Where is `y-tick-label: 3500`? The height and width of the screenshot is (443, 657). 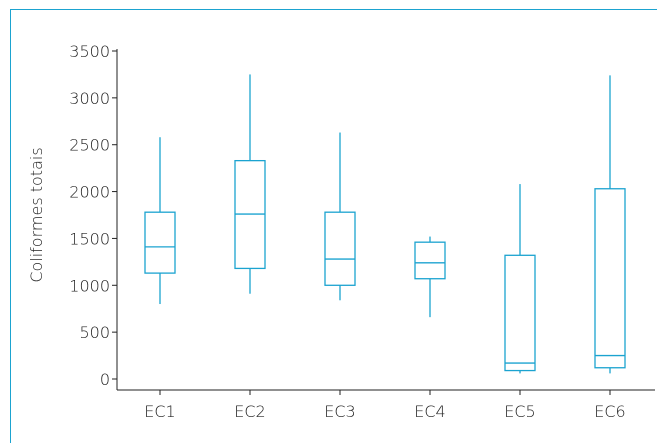
y-tick-label: 3500 is located at coordinates (89, 51).